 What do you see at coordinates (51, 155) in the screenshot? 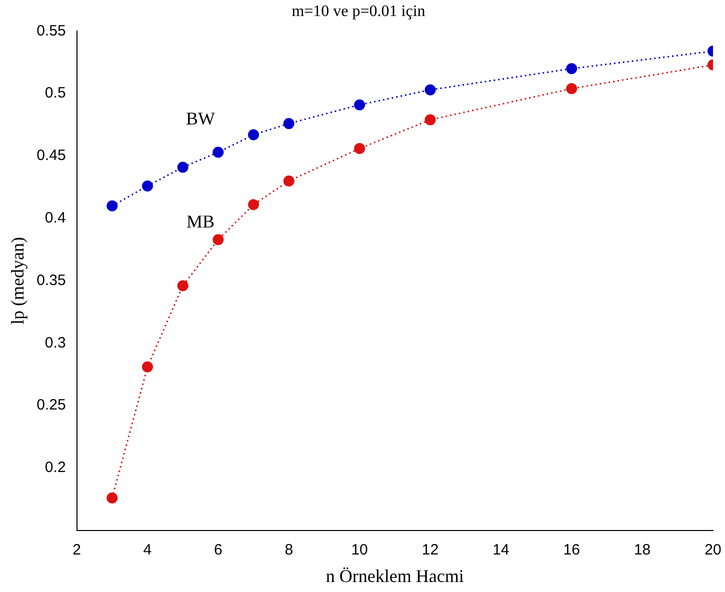
I see `y-tick-label: 0.45` at bounding box center [51, 155].